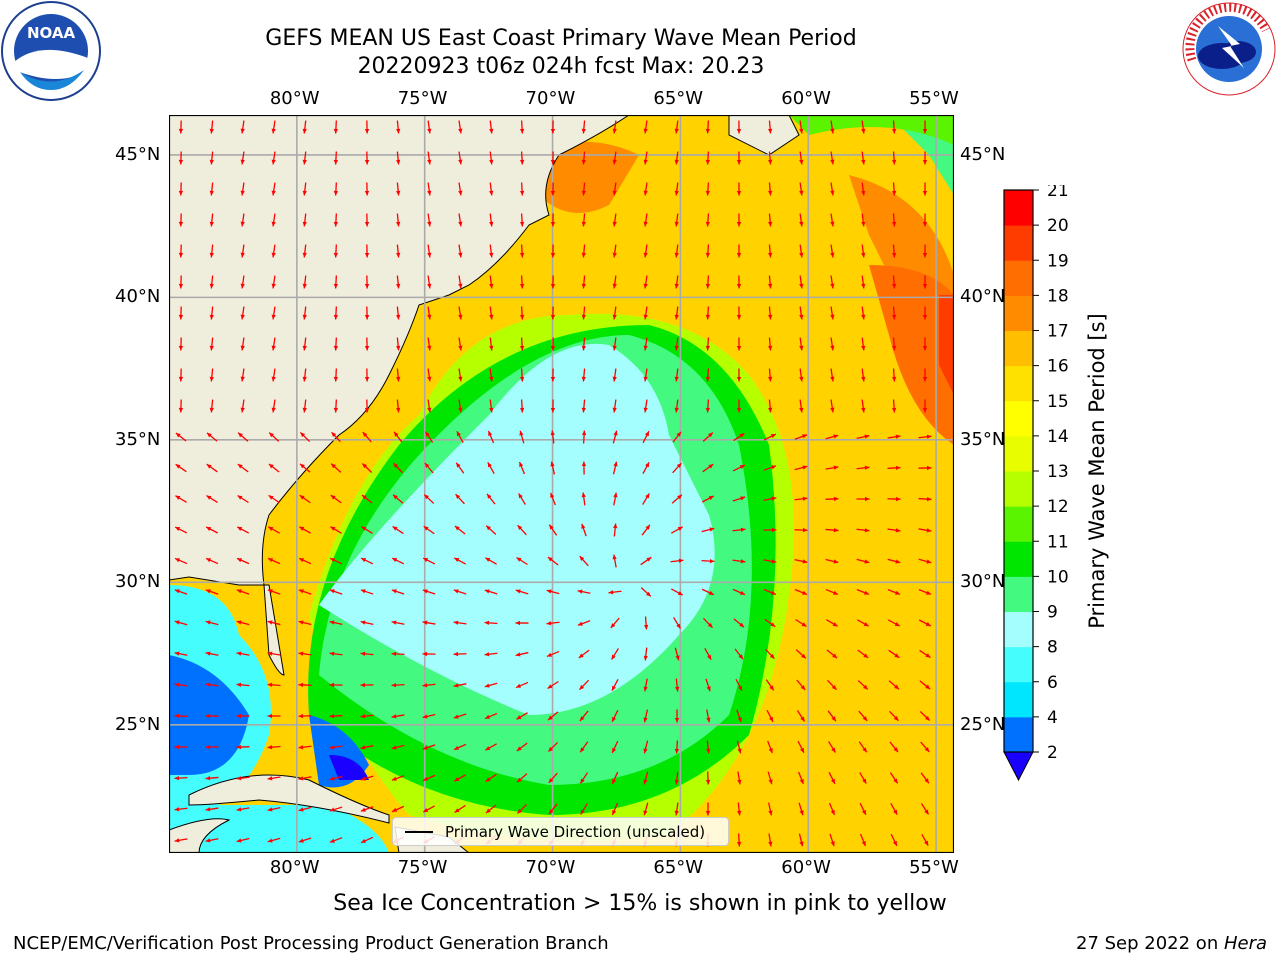 The image size is (1280, 960). I want to click on colorbar-tick-label: 8, so click(1052, 648).